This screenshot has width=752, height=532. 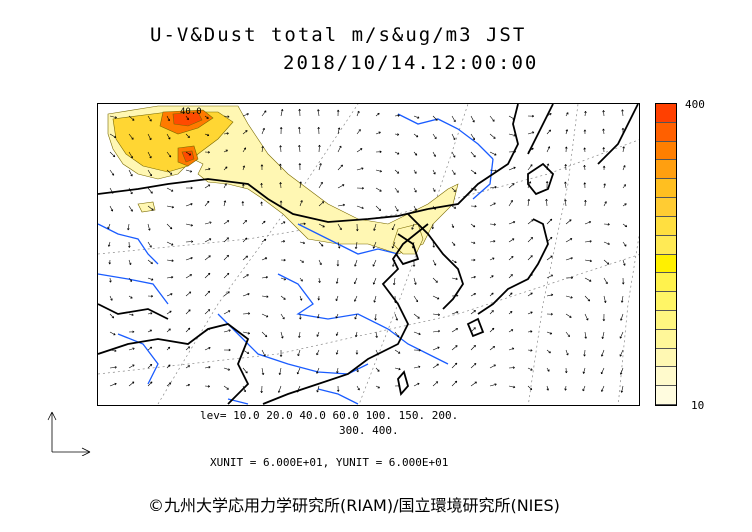 I want to click on korea-coast, so click(x=435, y=261).